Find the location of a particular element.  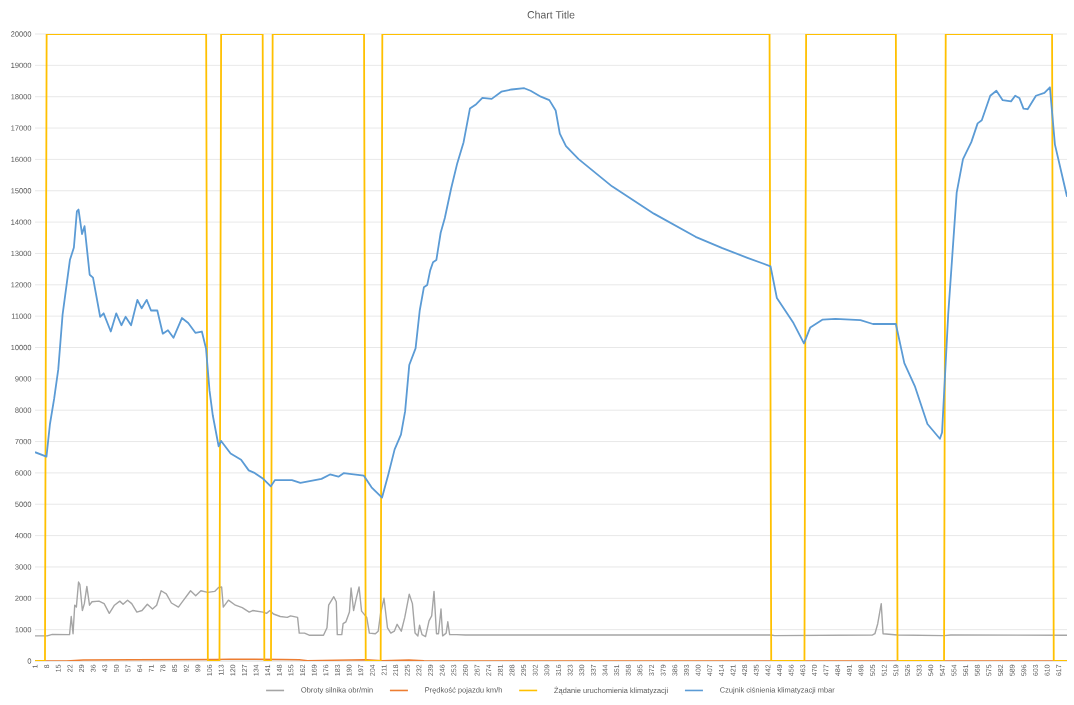

line-series is located at coordinates (551, 609).